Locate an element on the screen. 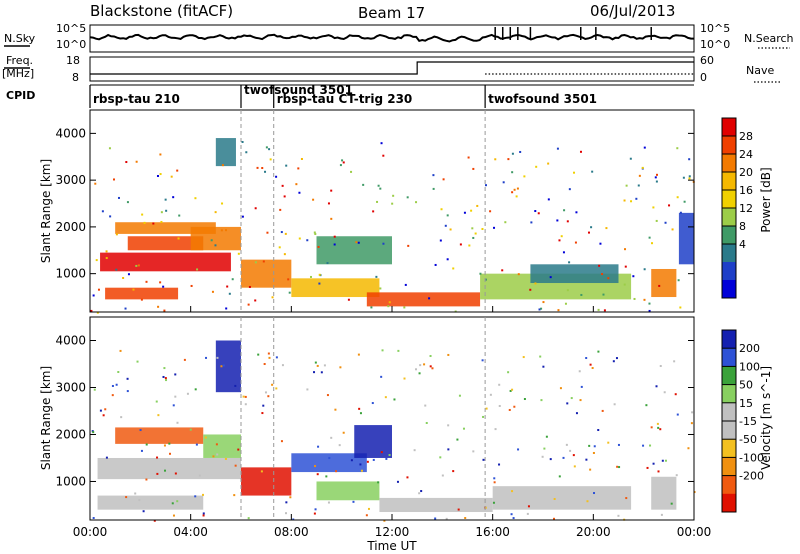  power-colorbar-tick-label: 4 is located at coordinates (742, 244).